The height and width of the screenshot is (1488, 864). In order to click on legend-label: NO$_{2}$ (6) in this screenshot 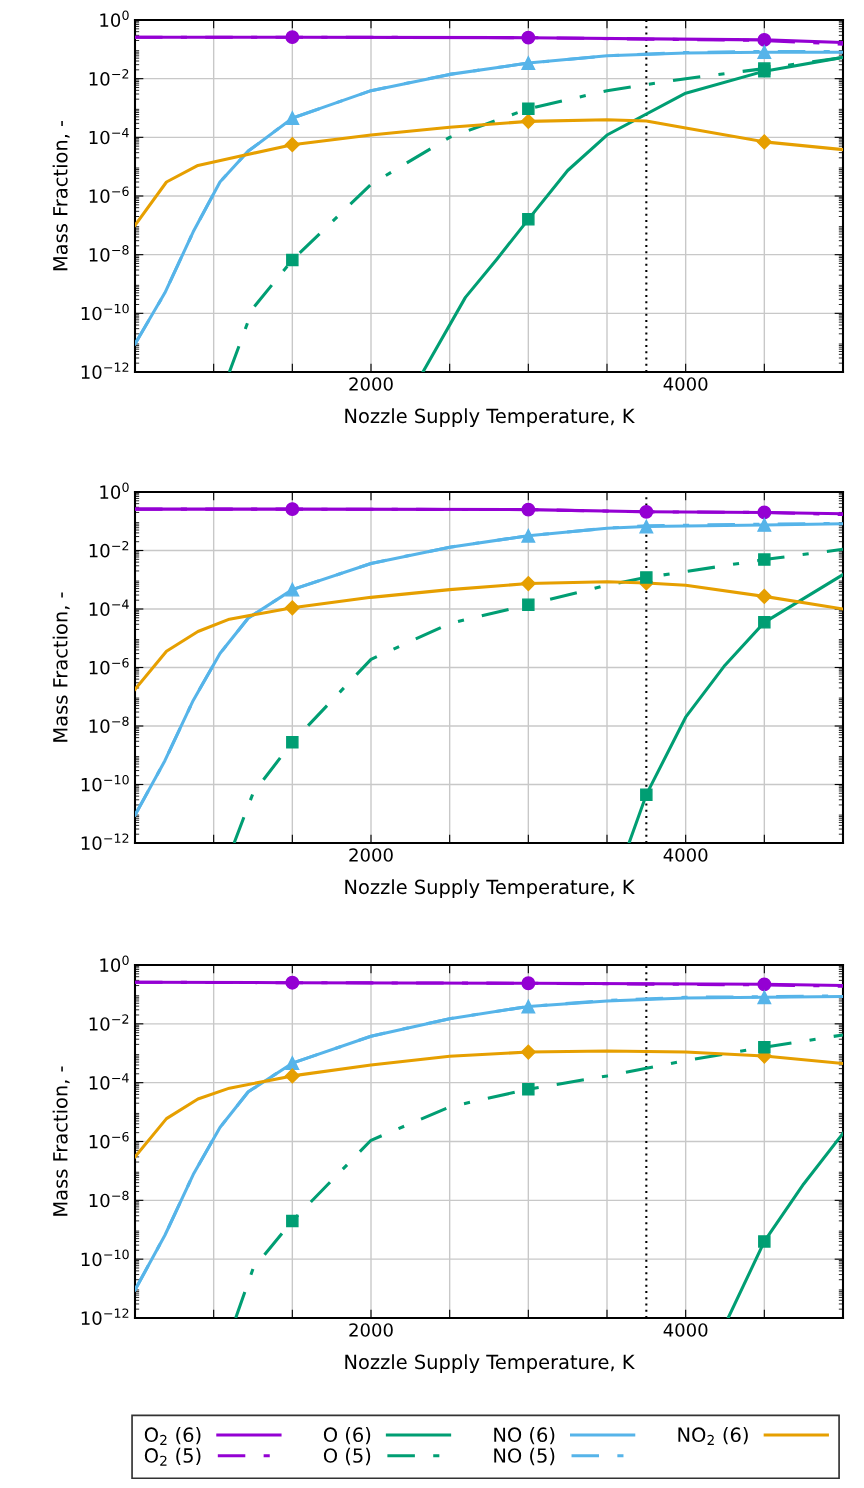, I will do `click(713, 1436)`.